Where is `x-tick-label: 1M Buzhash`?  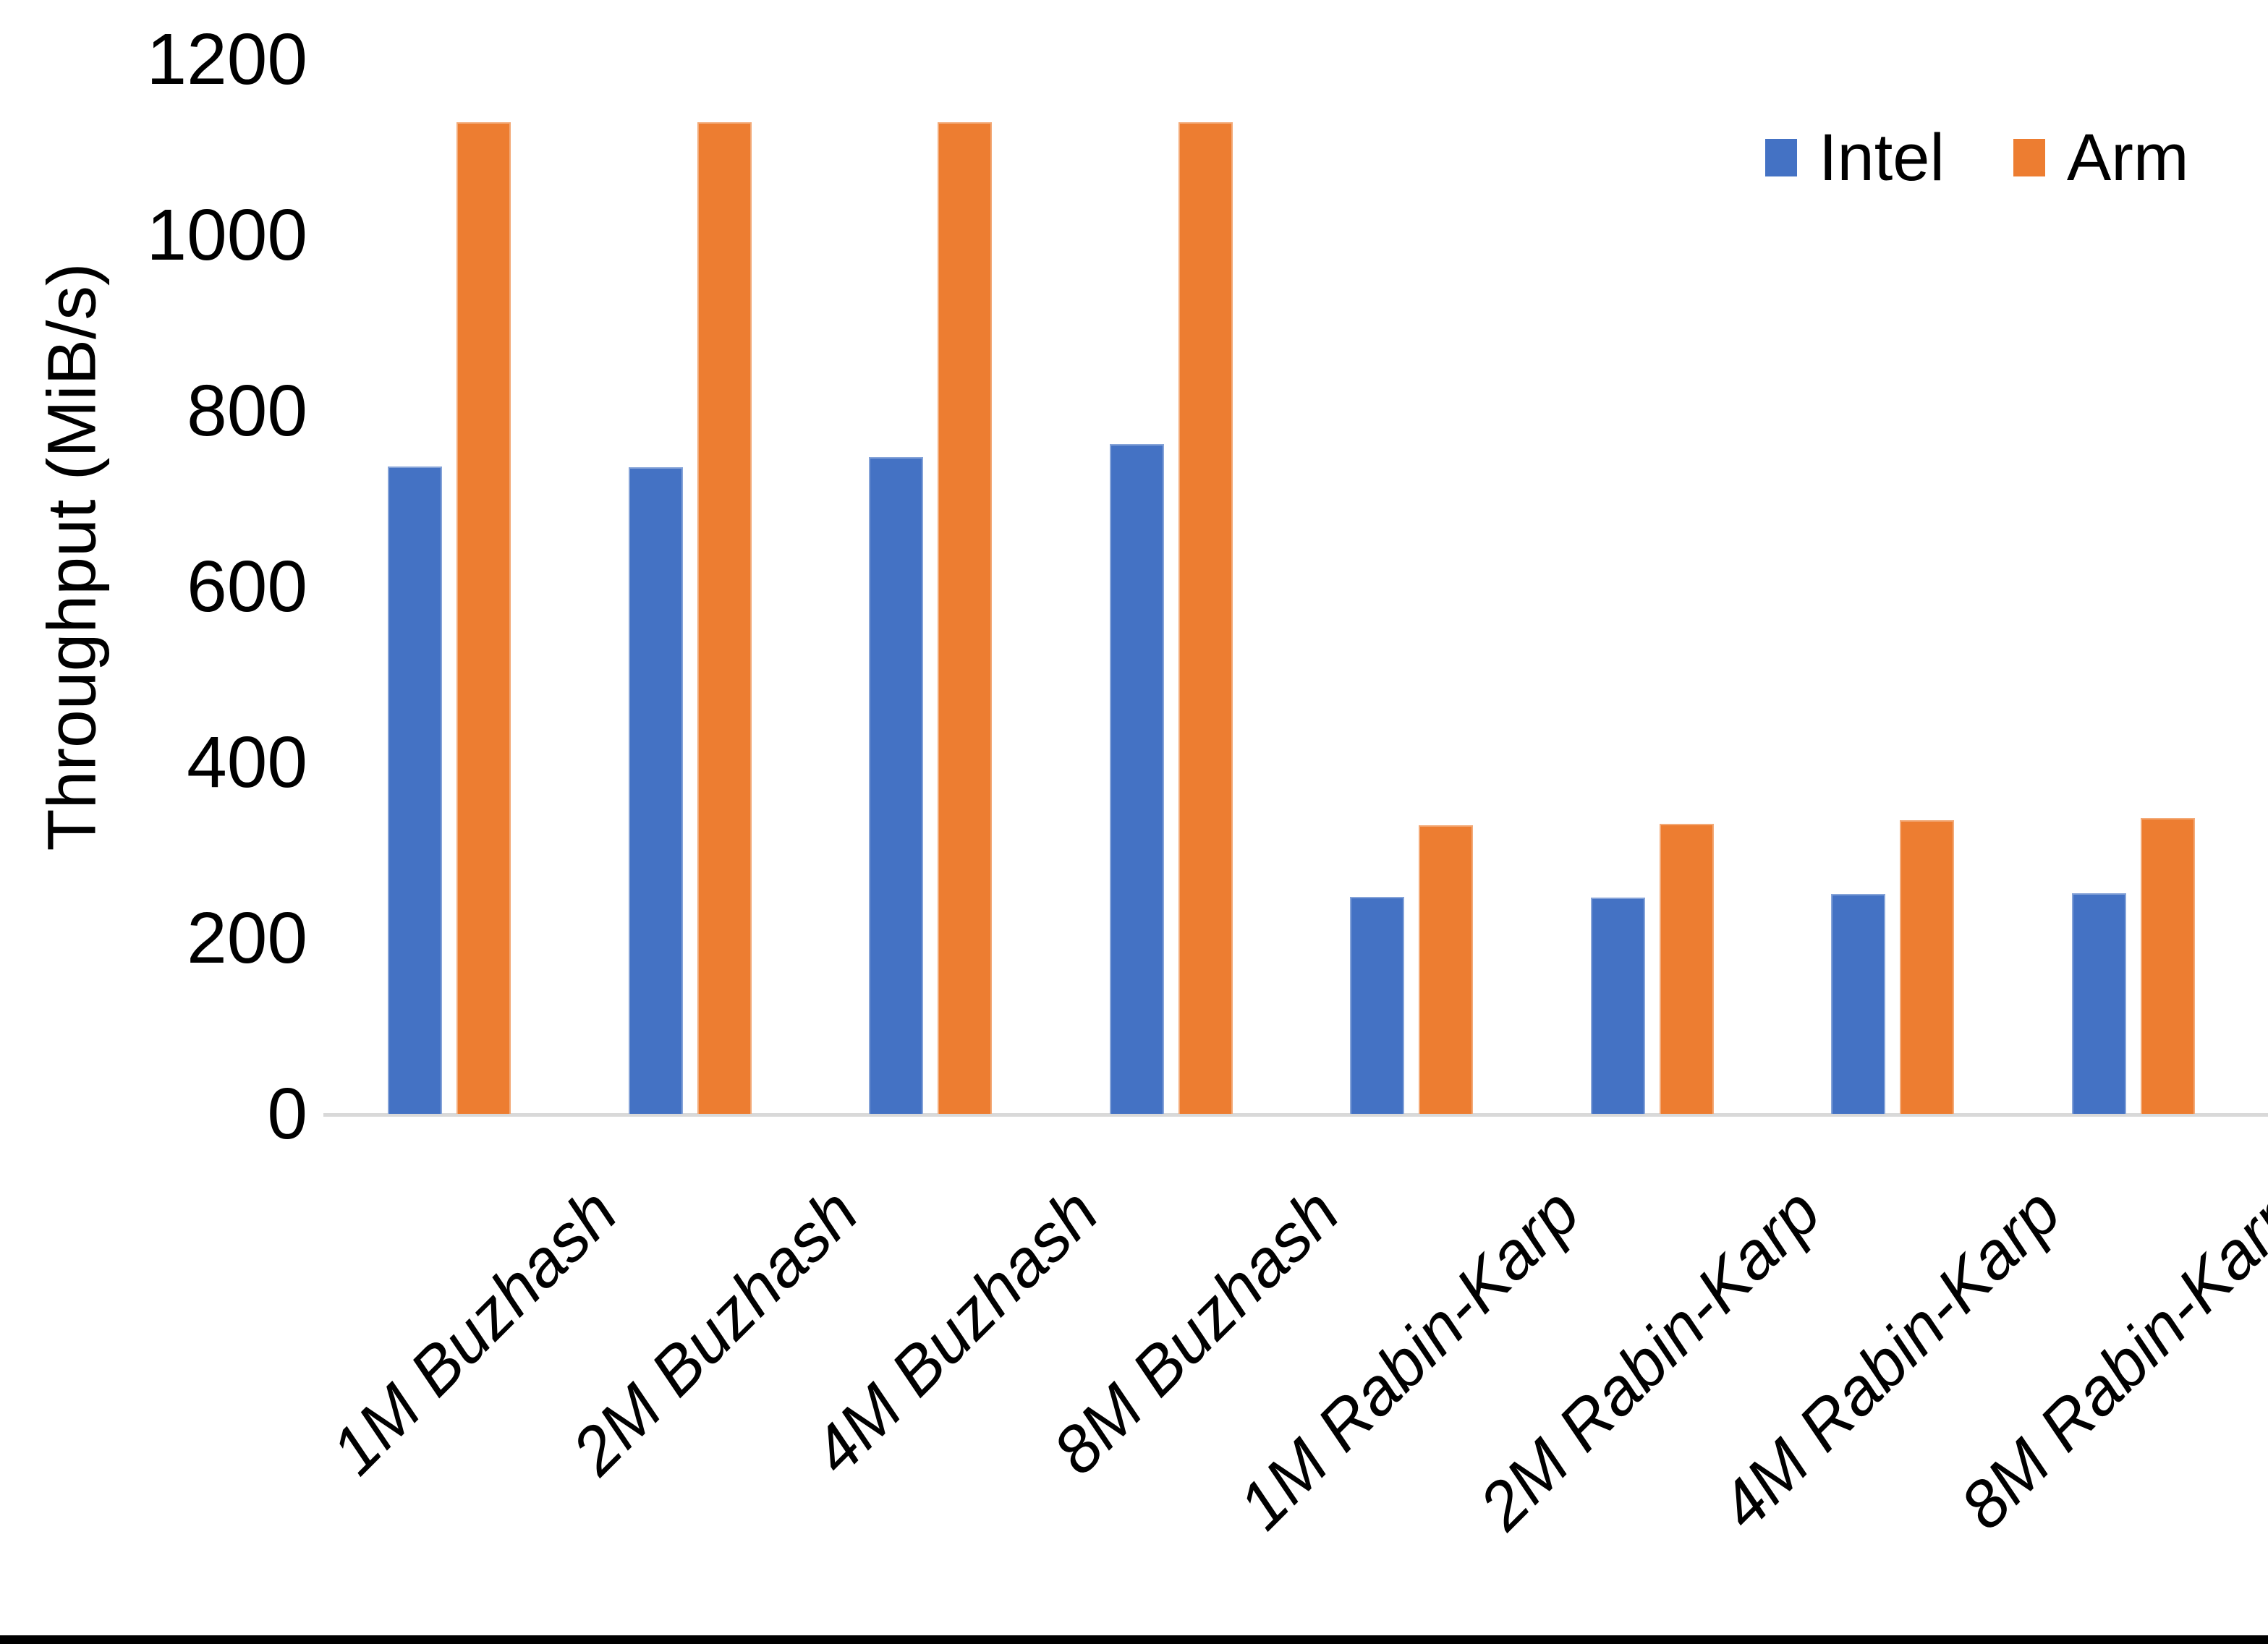 x-tick-label: 1M Buzhash is located at coordinates (474, 1332).